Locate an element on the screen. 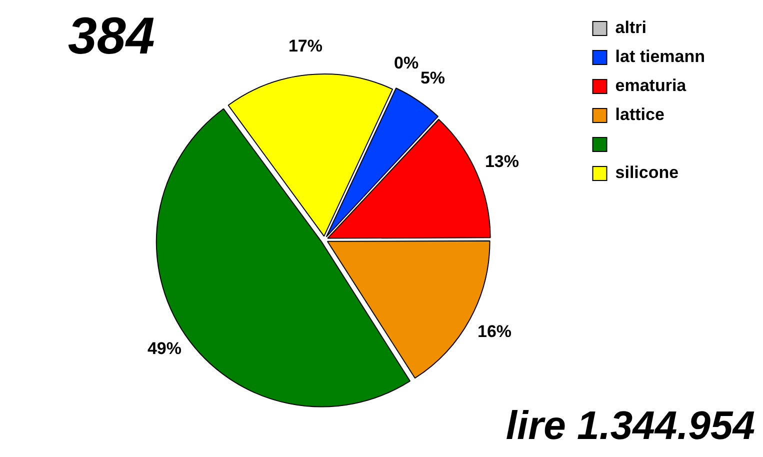 Image resolution: width=763 pixels, height=457 pixels. legend-label: lat tiemann is located at coordinates (660, 56).